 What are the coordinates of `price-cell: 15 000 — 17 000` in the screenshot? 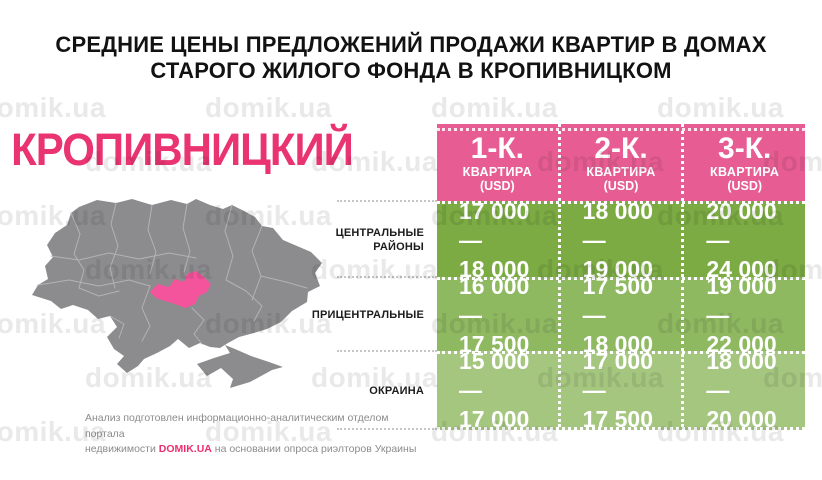 It's located at (497, 390).